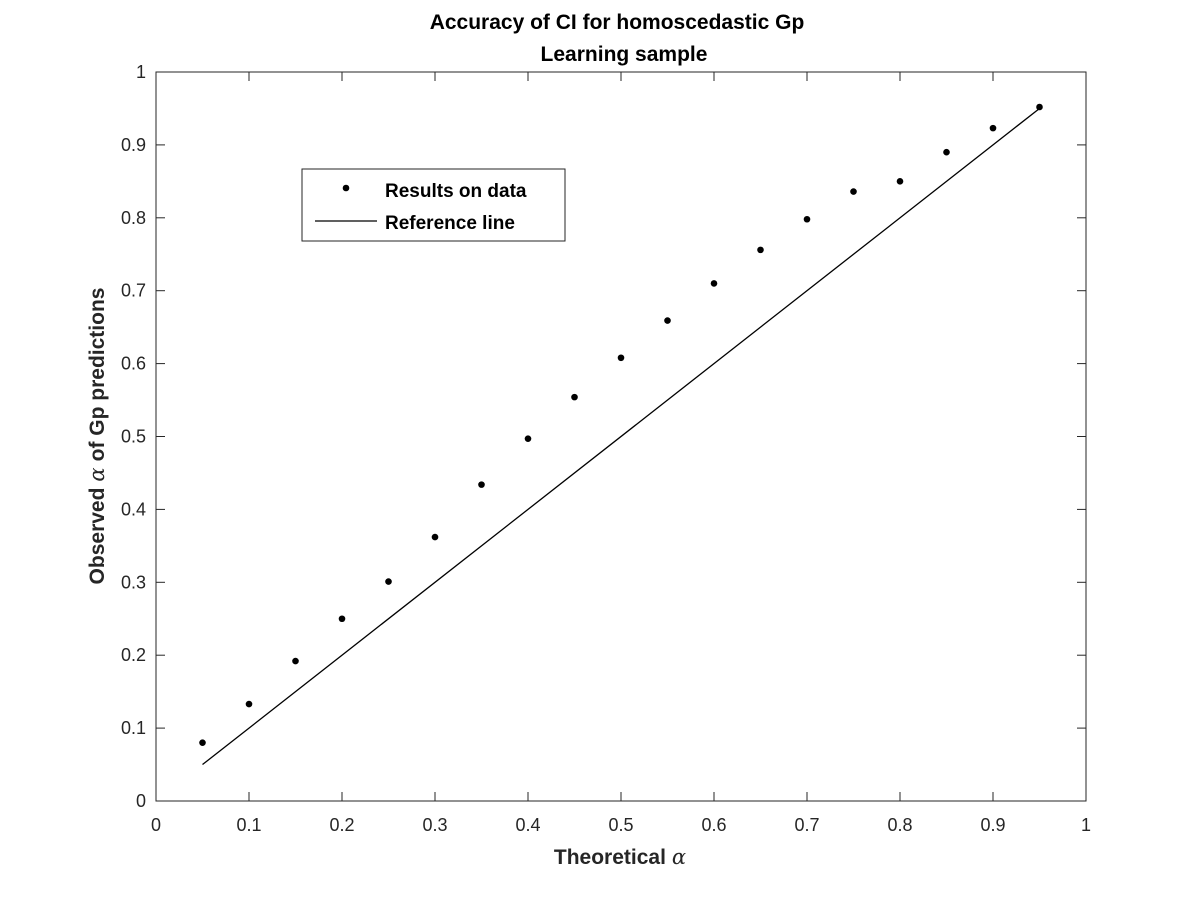  What do you see at coordinates (248, 825) in the screenshot?
I see `x-tick-label: 0.1` at bounding box center [248, 825].